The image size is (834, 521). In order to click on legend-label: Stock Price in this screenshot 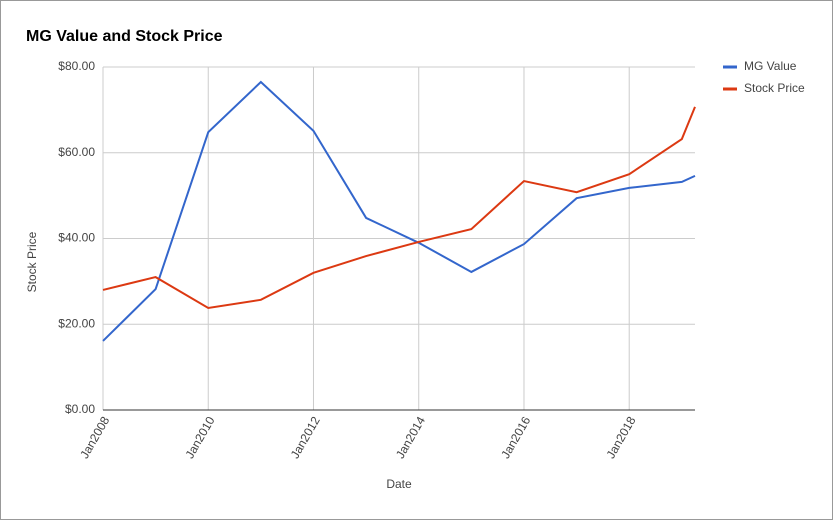, I will do `click(774, 88)`.